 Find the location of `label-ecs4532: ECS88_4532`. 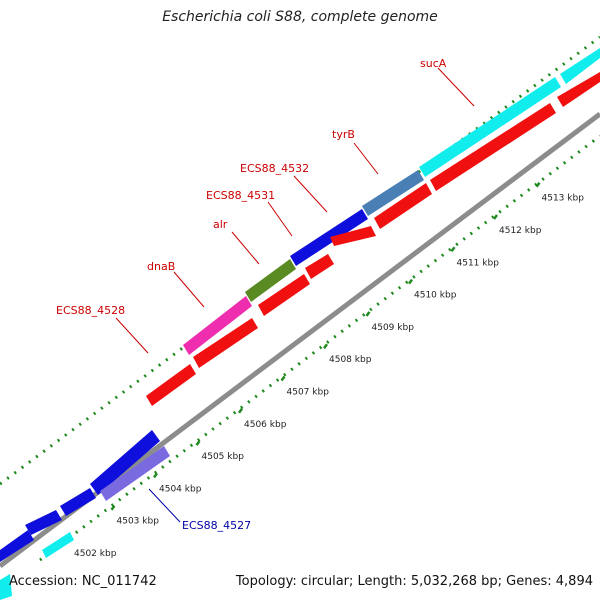

label-ecs4532: ECS88_4532 is located at coordinates (274, 168).